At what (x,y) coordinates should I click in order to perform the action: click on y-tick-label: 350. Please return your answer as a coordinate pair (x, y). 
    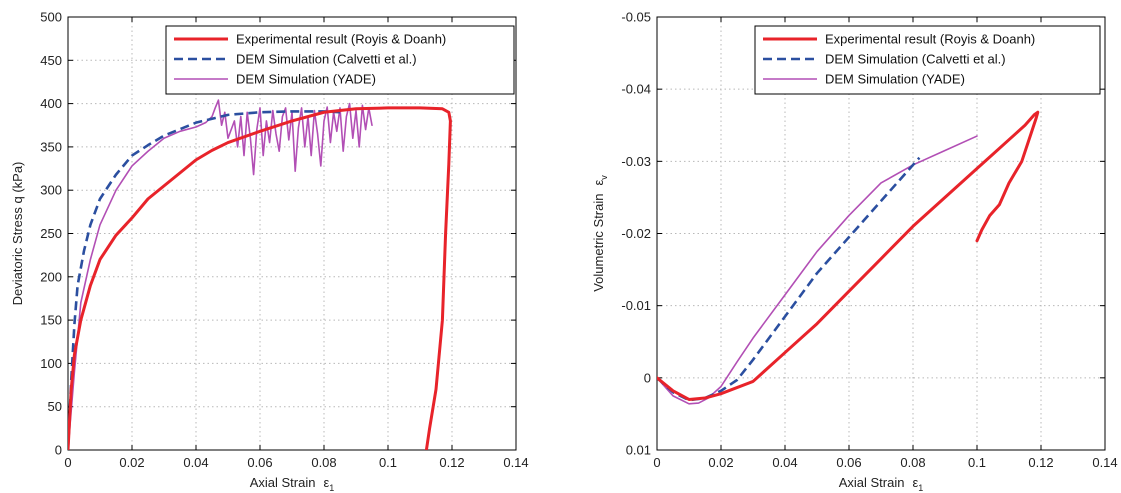
    Looking at the image, I should click on (51, 146).